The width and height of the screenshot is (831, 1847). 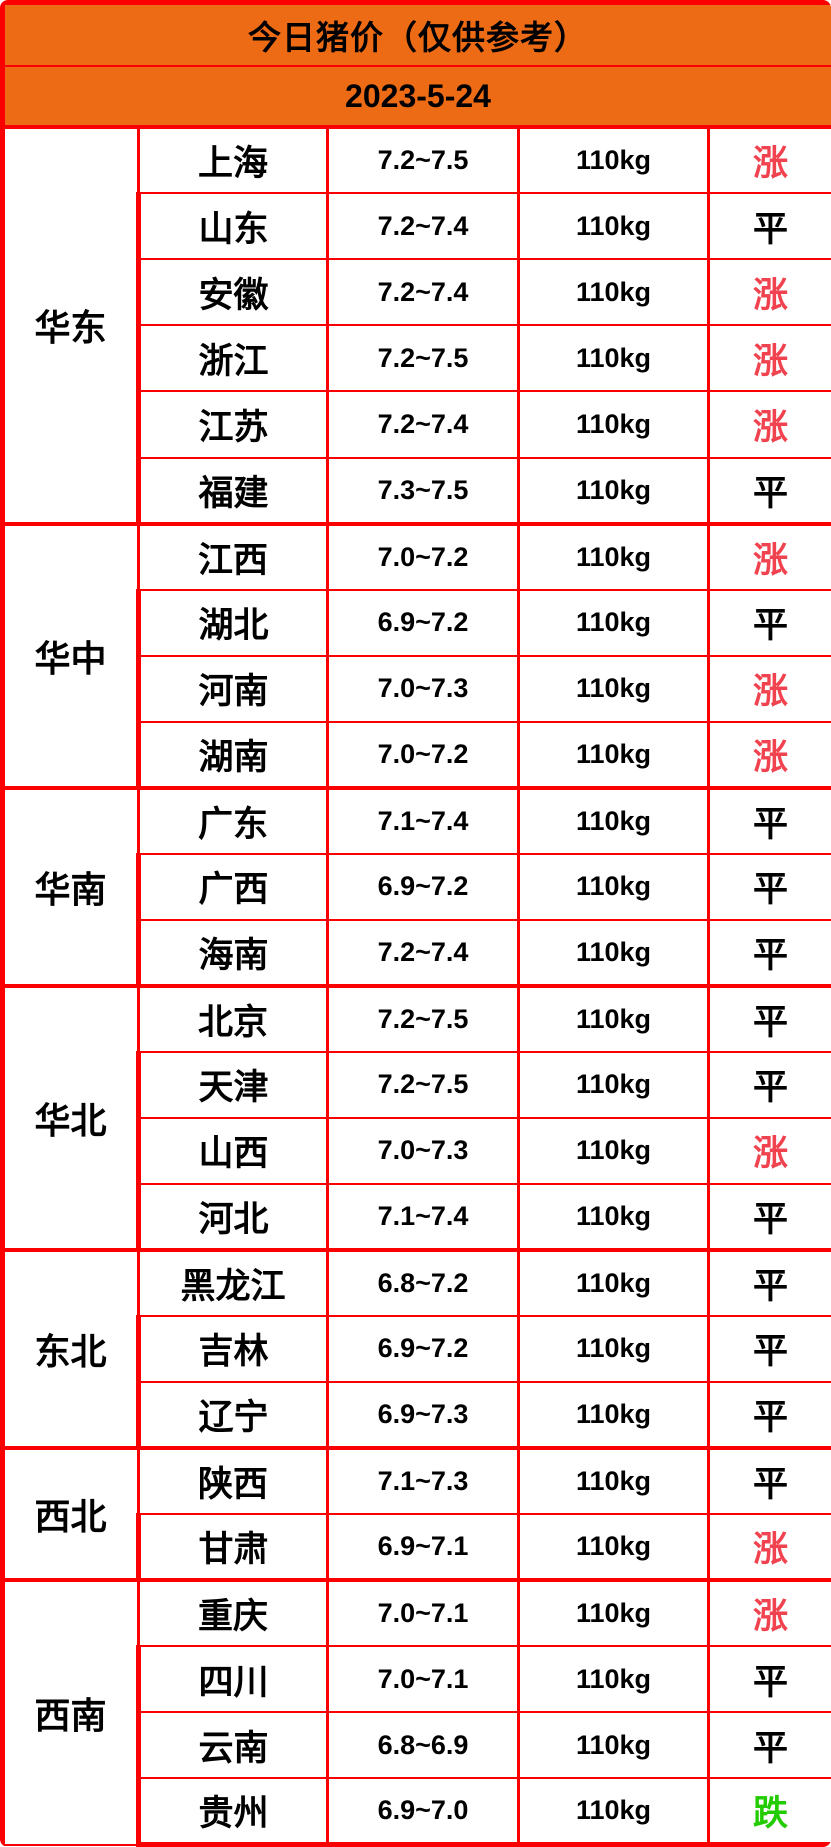 I want to click on region-cell: 东北, so click(x=70, y=1348).